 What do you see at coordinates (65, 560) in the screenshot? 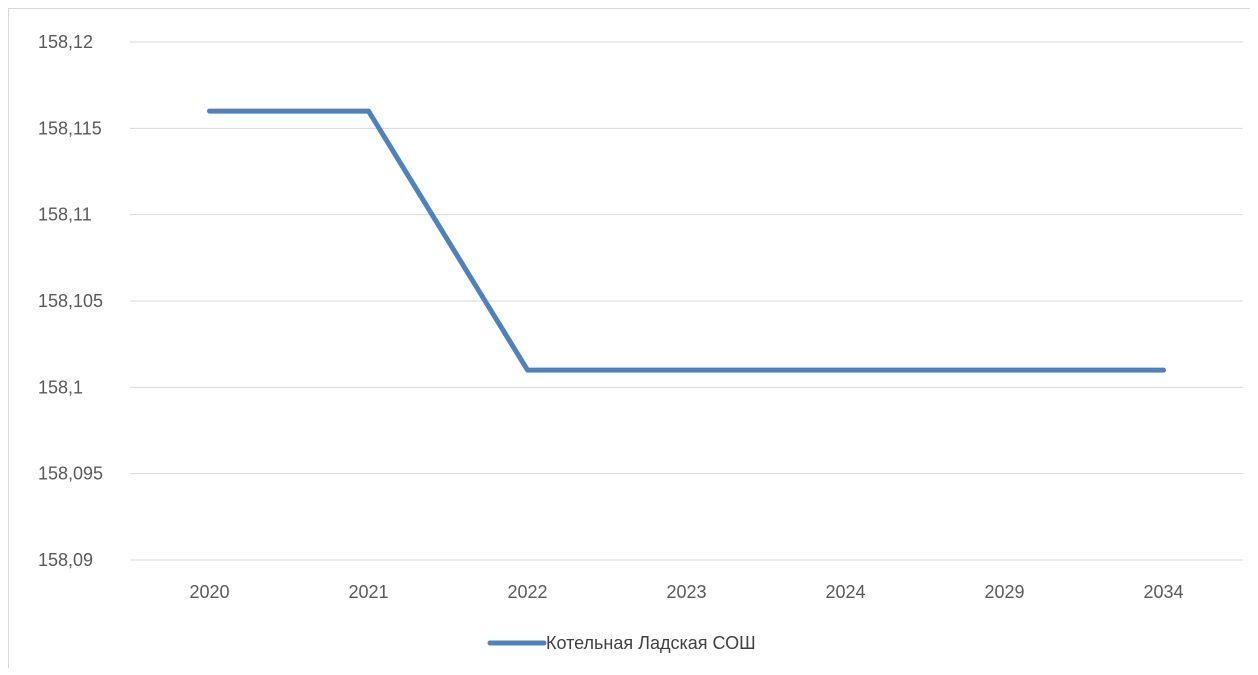
I see `y-tick-label: 158,09` at bounding box center [65, 560].